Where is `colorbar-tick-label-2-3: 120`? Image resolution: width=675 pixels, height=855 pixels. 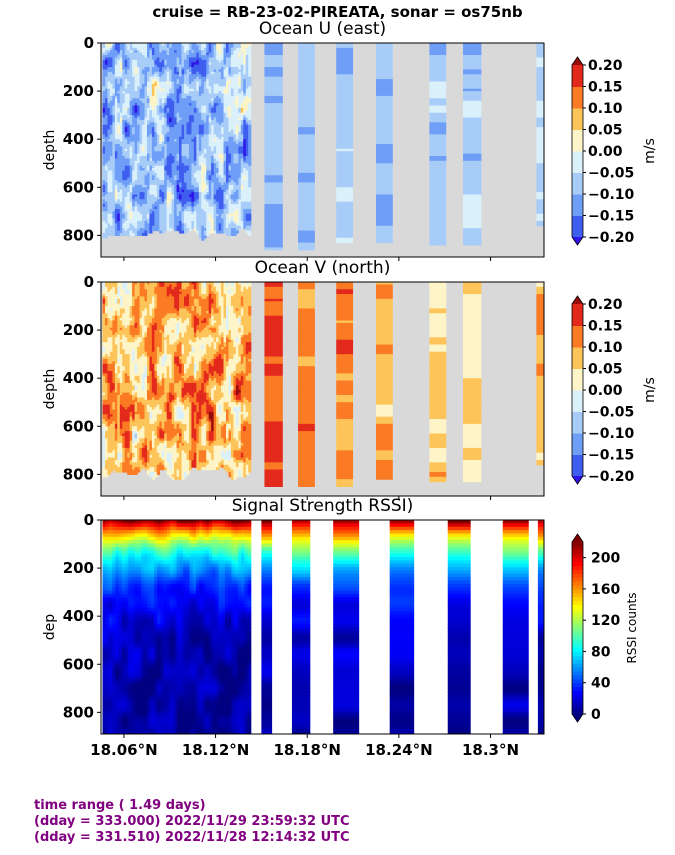 colorbar-tick-label-2-3: 120 is located at coordinates (605, 621).